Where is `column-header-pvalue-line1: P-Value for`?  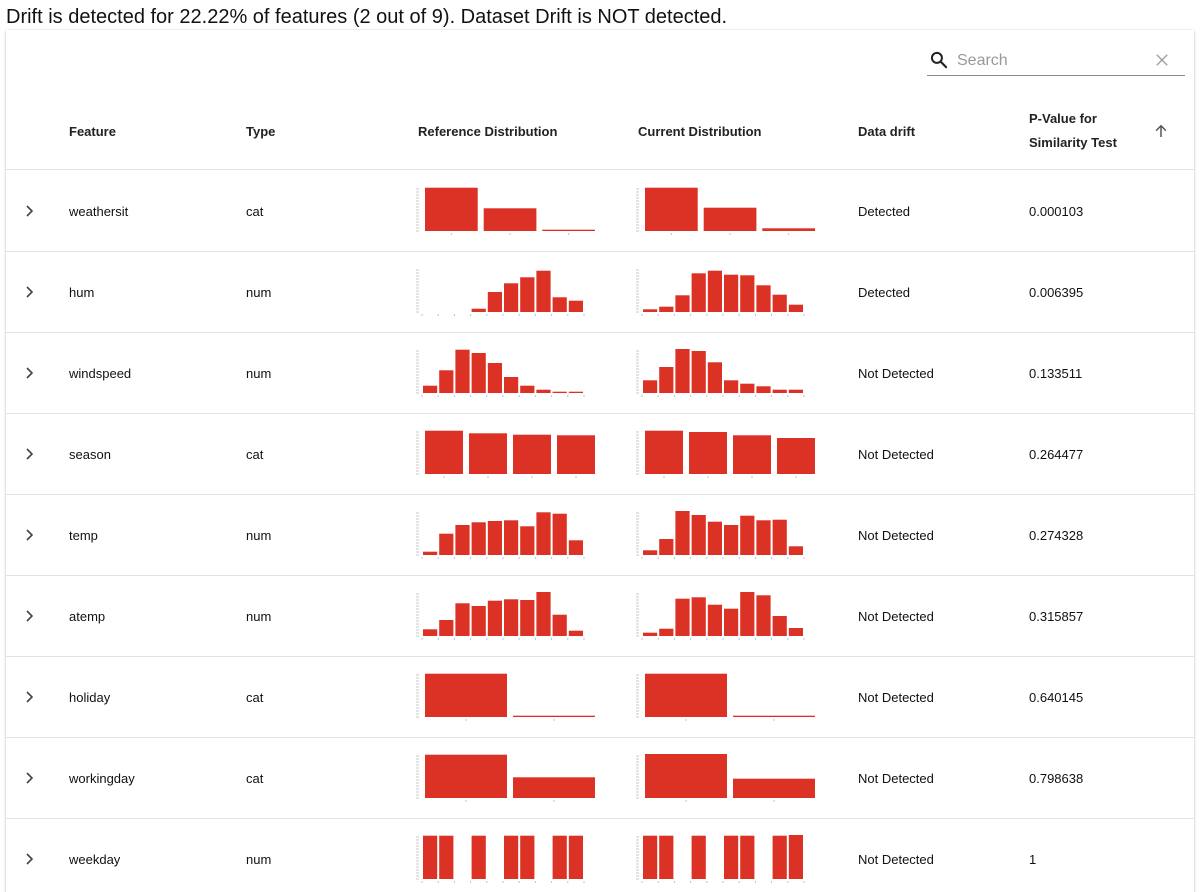 column-header-pvalue-line1: P-Value for is located at coordinates (1063, 118).